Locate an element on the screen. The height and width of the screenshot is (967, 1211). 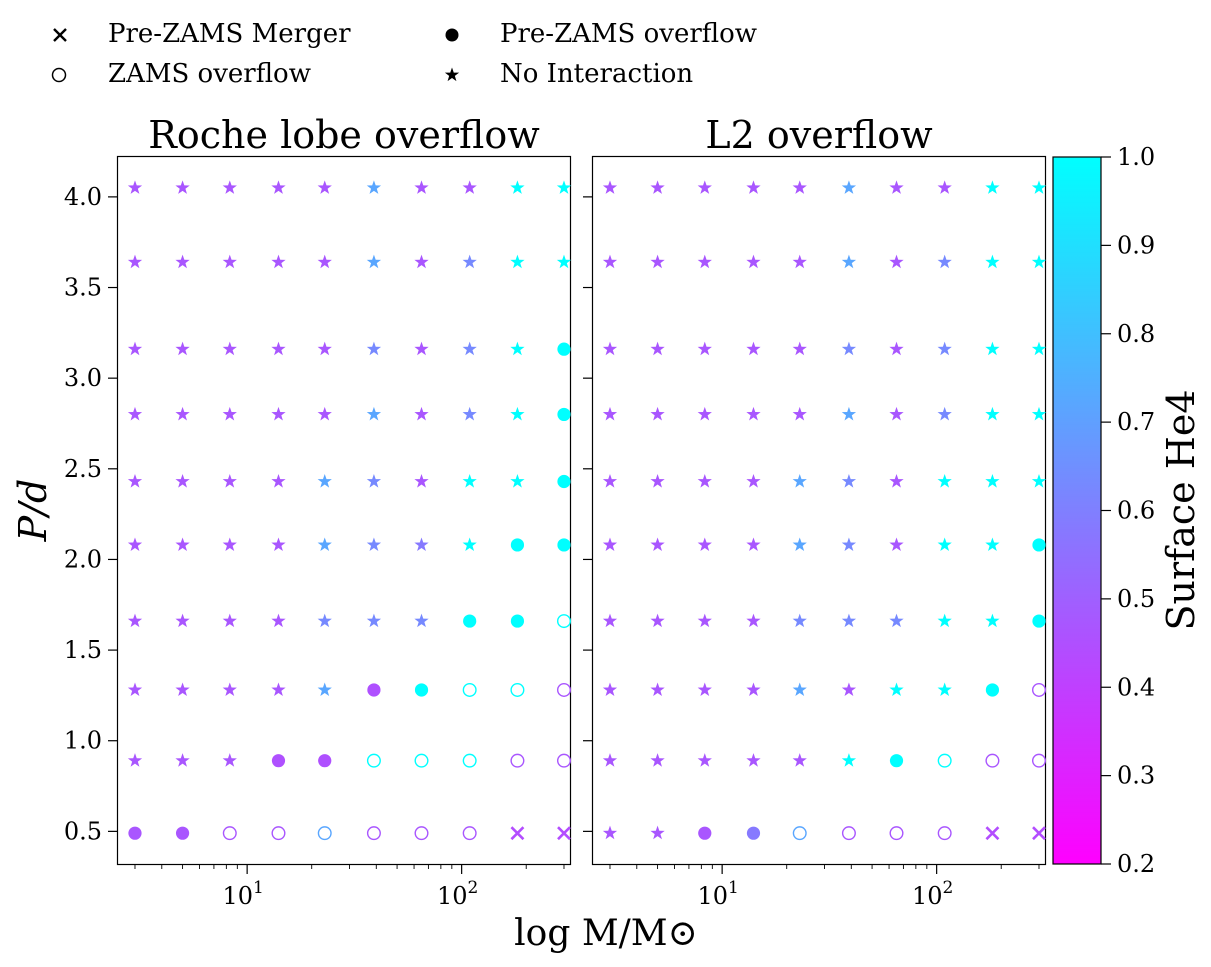
colorbar-tick-label: 0.7 is located at coordinates (1136, 422).